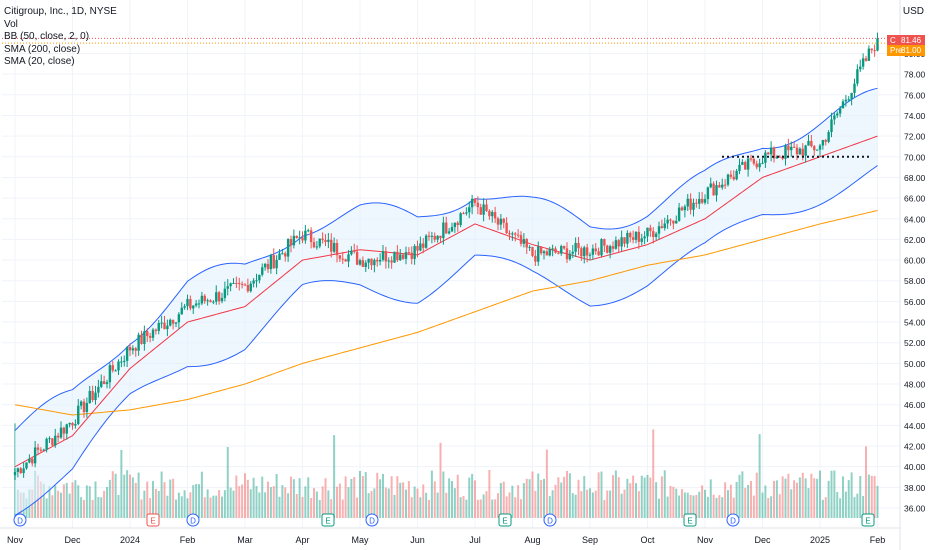 Image resolution: width=932 pixels, height=550 pixels. Describe the element at coordinates (911, 50) in the screenshot. I see `premarket-value: 81.00` at that location.